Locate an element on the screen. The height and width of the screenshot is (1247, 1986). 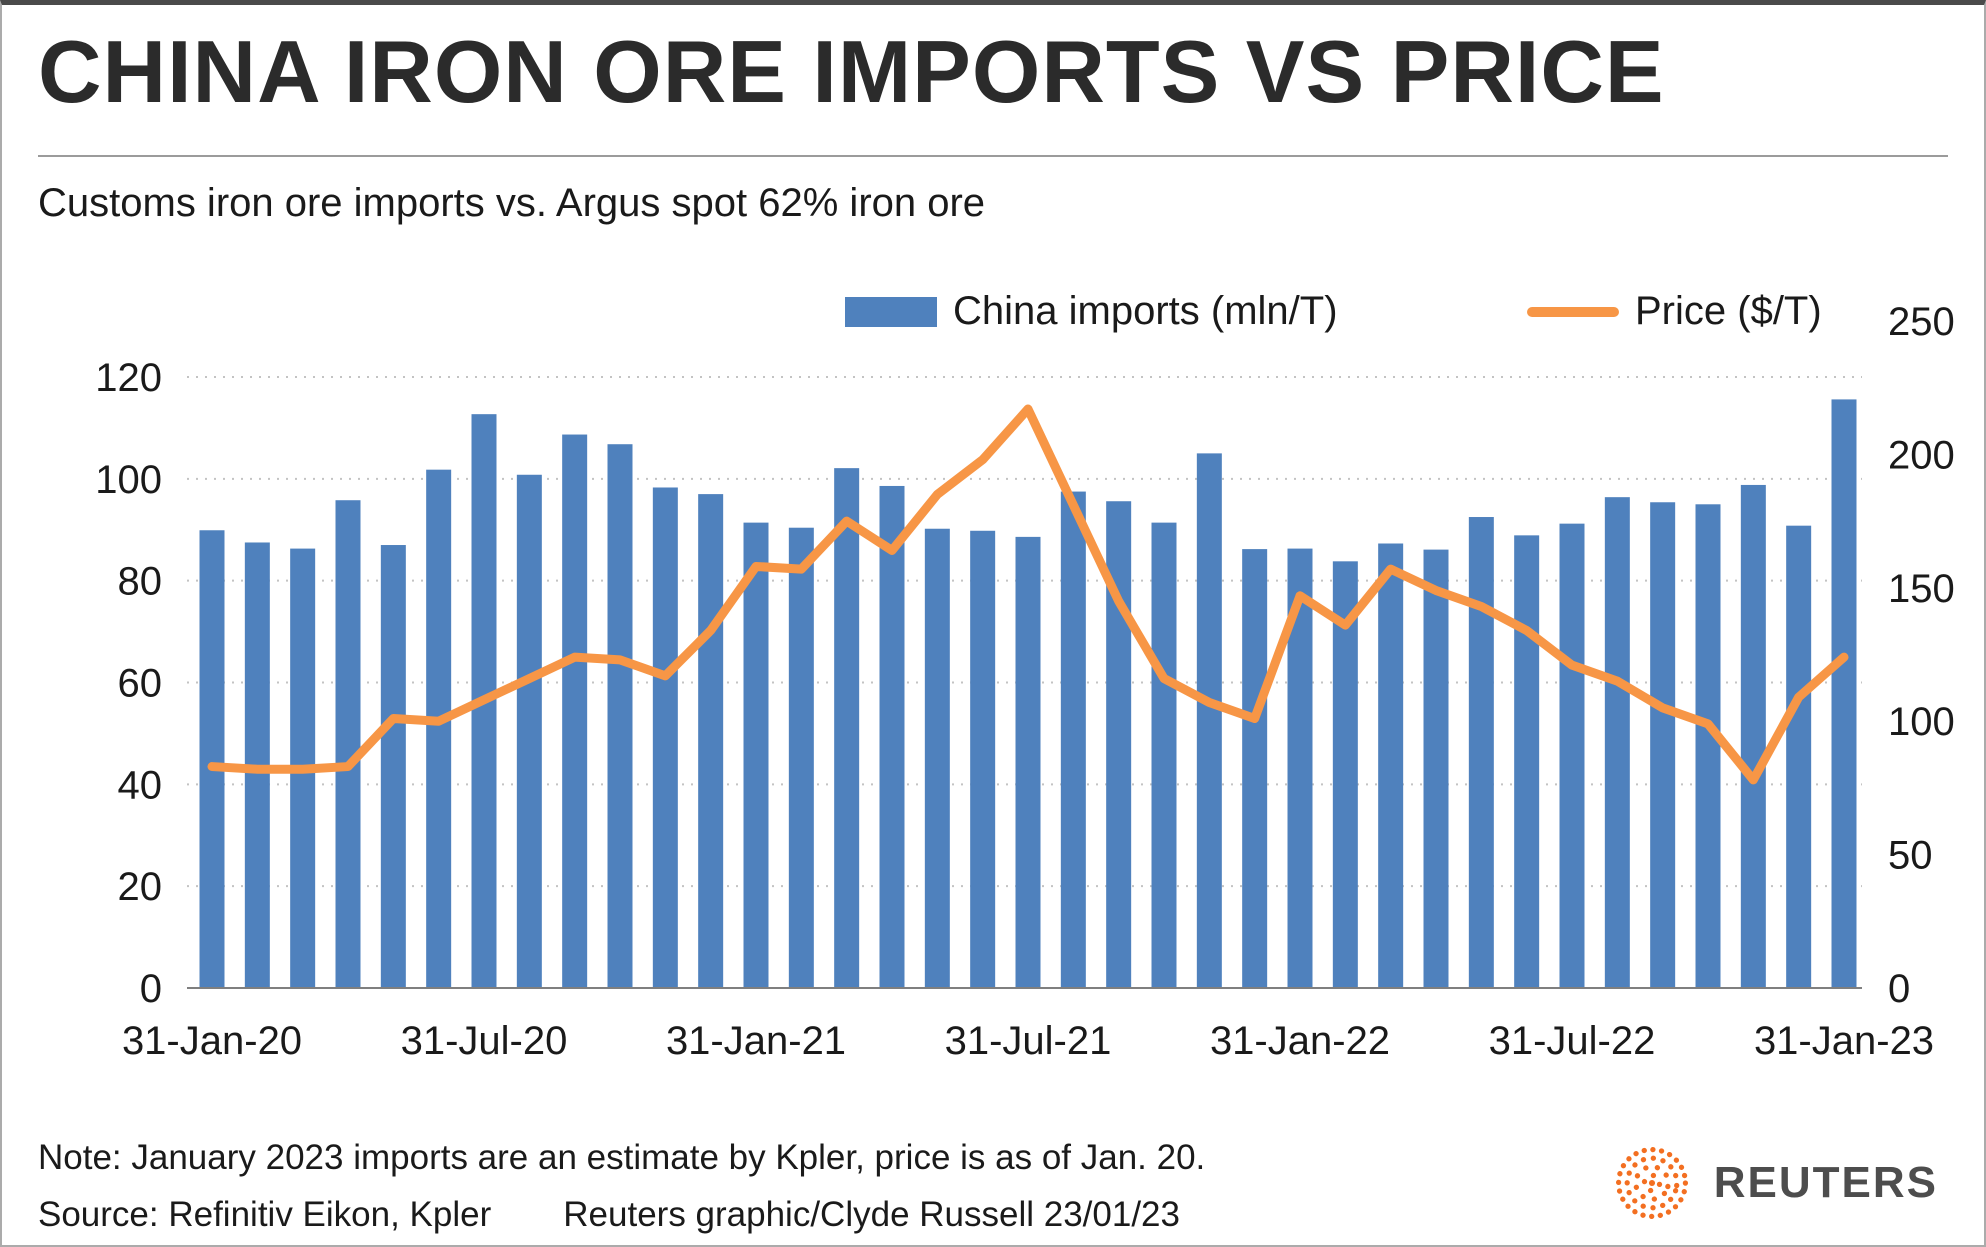
svg-text: 200 is located at coordinates (1921, 455).